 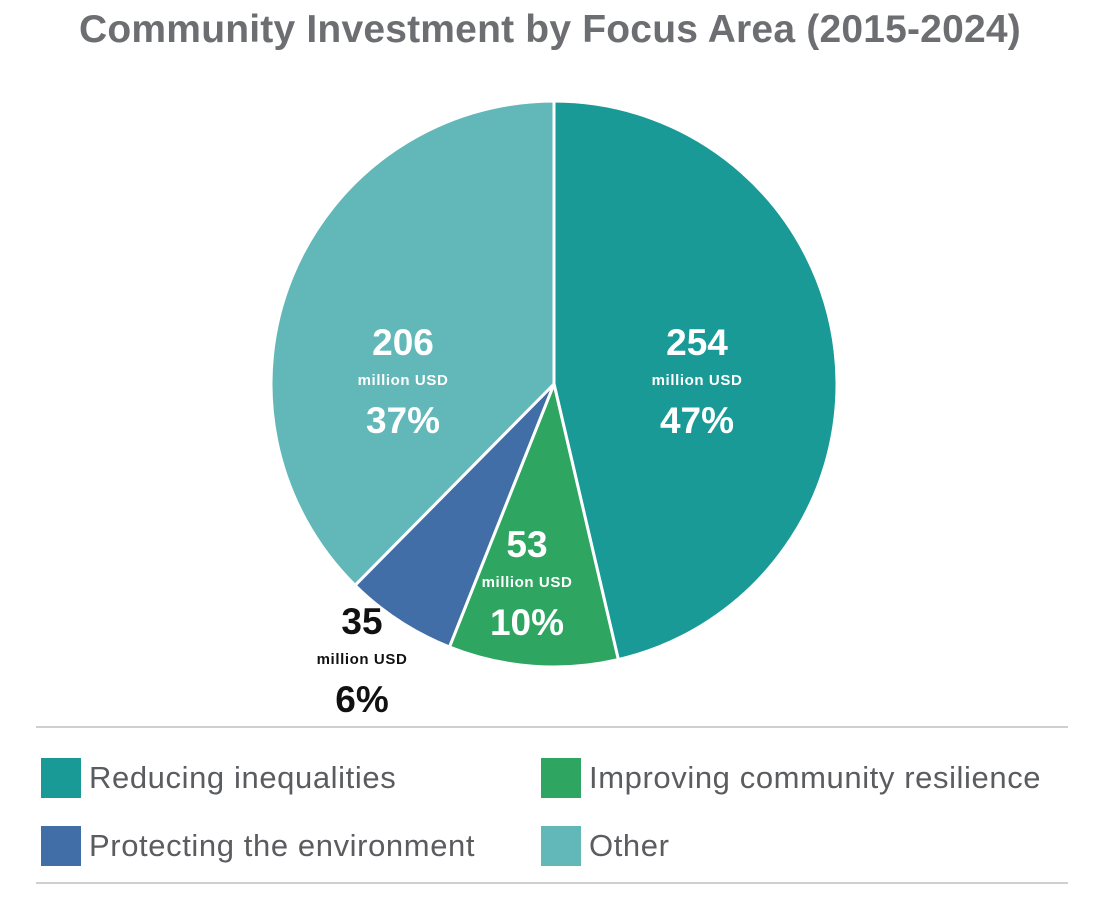 What do you see at coordinates (815, 777) in the screenshot?
I see `legend-label: Improving community resilience` at bounding box center [815, 777].